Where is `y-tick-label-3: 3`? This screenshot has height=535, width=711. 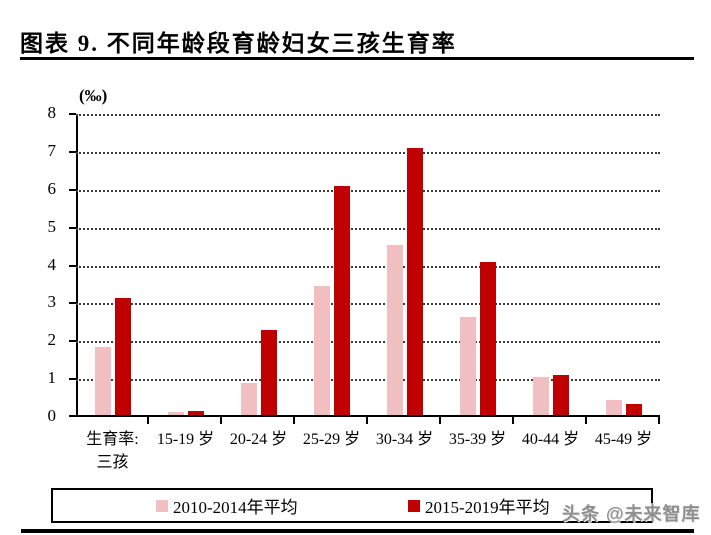
y-tick-label-3: 3 is located at coordinates (52, 302).